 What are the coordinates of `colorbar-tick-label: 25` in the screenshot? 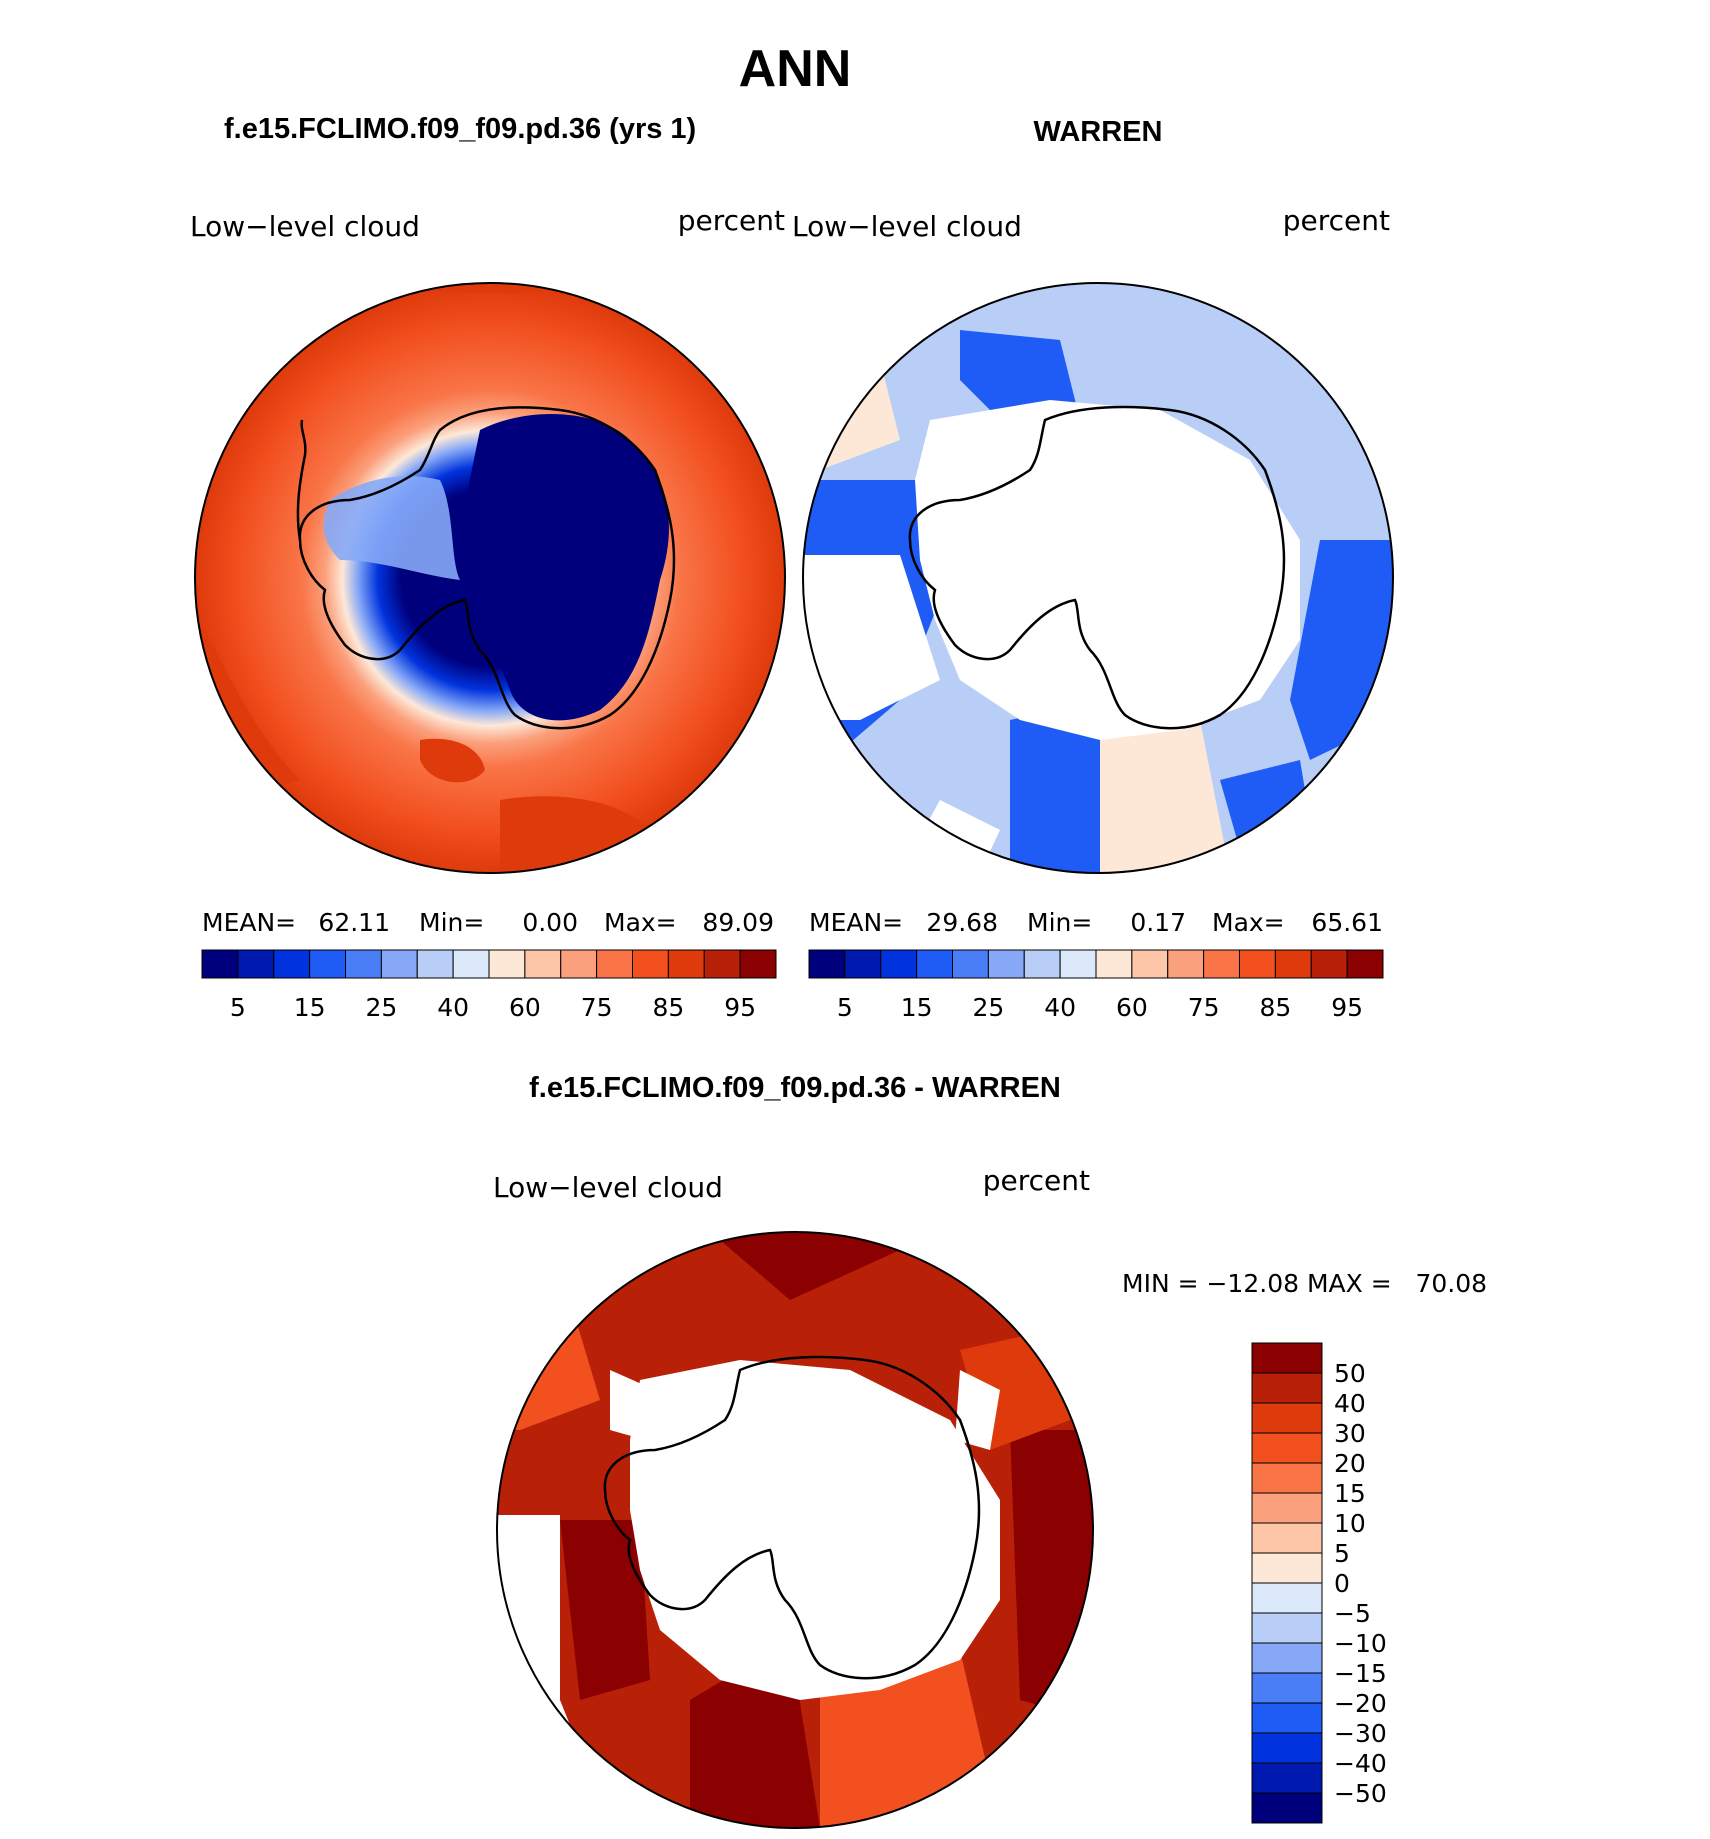 It's located at (988, 1007).